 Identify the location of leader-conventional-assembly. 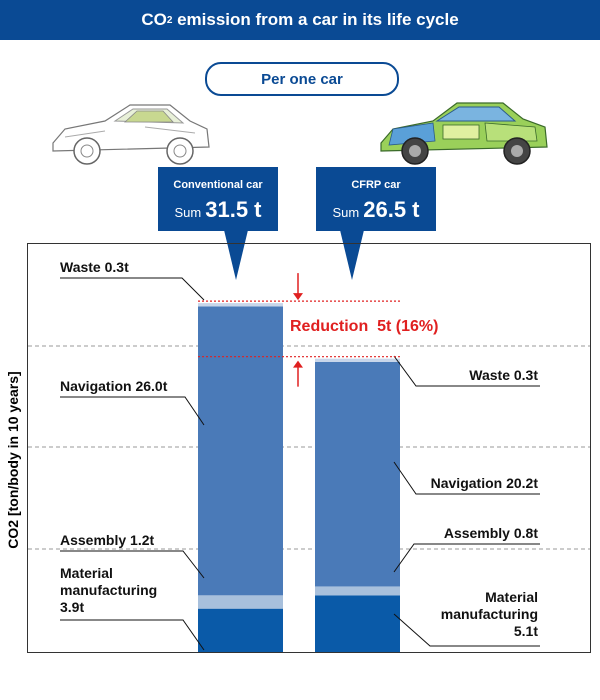
(132, 564).